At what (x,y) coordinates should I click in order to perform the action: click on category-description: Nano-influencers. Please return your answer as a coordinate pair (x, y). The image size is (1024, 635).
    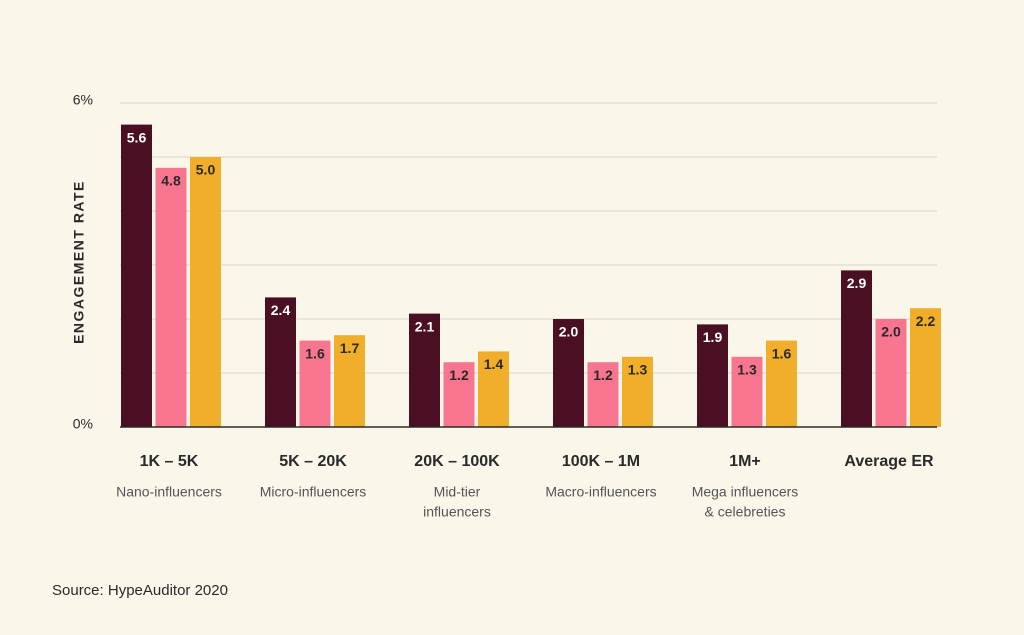
    Looking at the image, I should click on (169, 492).